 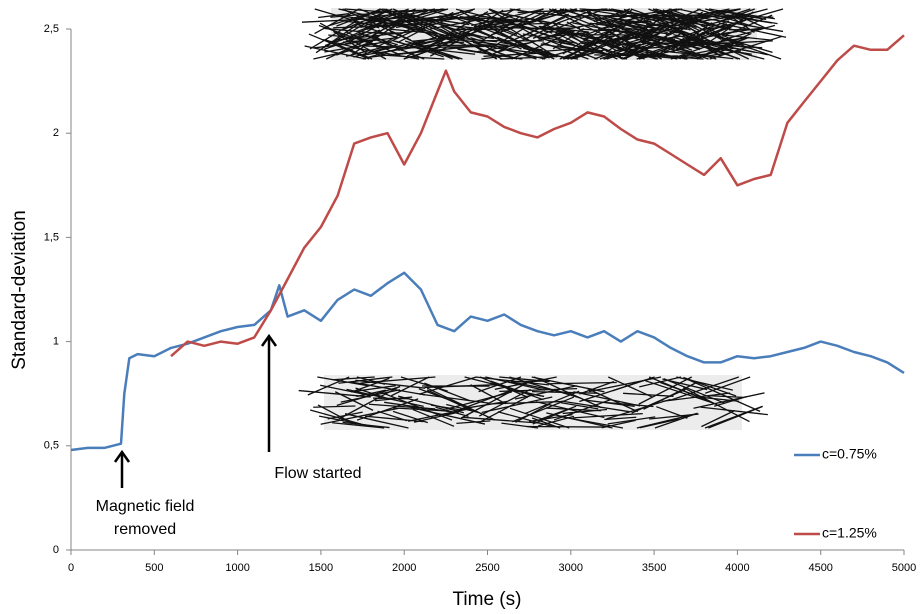 What do you see at coordinates (849, 454) in the screenshot?
I see `legend-label: c=0.75%` at bounding box center [849, 454].